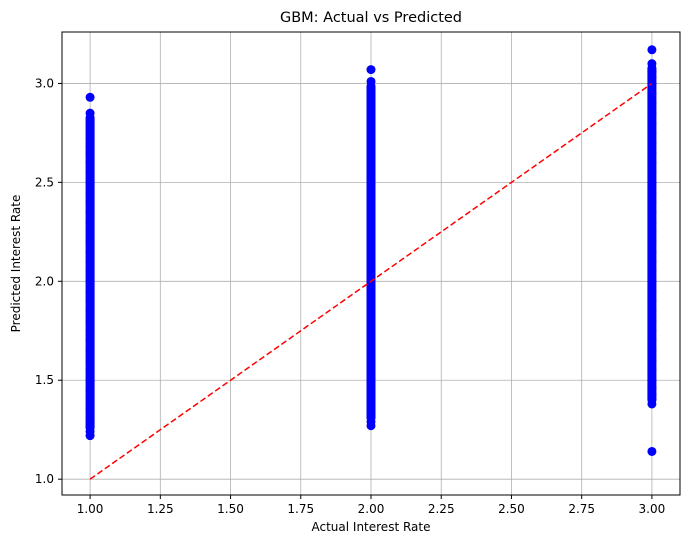 The height and width of the screenshot is (547, 691). Describe the element at coordinates (441, 509) in the screenshot. I see `x-tick-label: 2.25` at that location.